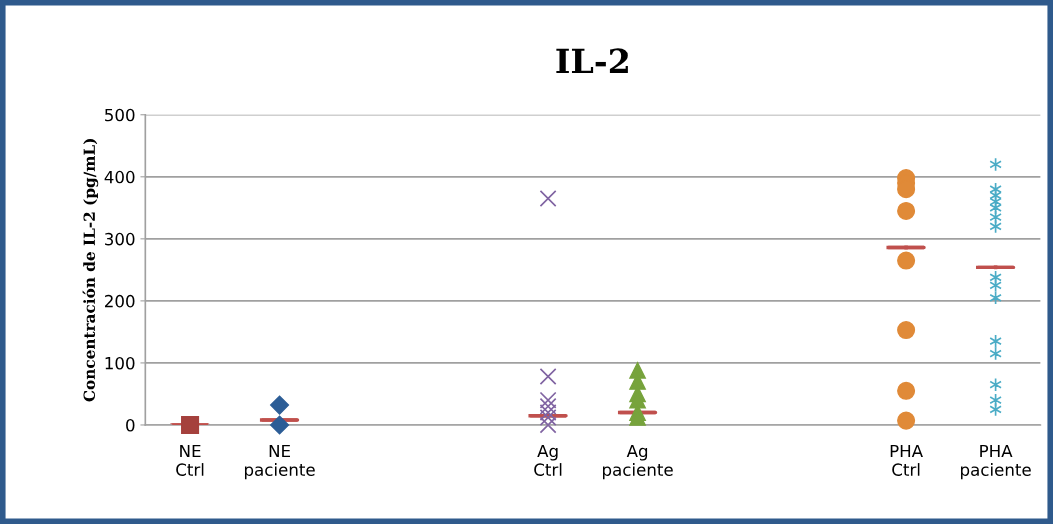 This screenshot has width=1053, height=524. What do you see at coordinates (190, 460) in the screenshot?
I see `x-tick-label: NE Ctrl` at bounding box center [190, 460].